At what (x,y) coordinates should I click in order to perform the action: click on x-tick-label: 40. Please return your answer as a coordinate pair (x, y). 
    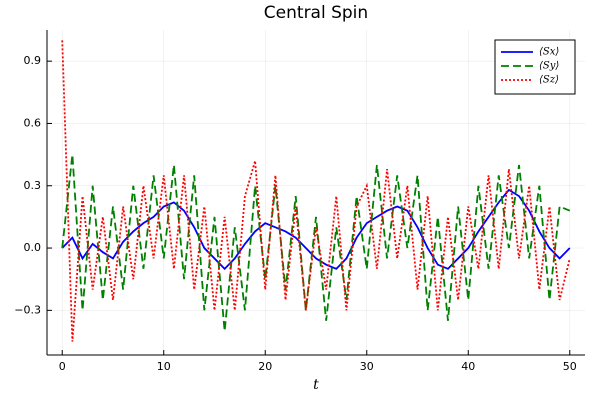
    Looking at the image, I should click on (468, 366).